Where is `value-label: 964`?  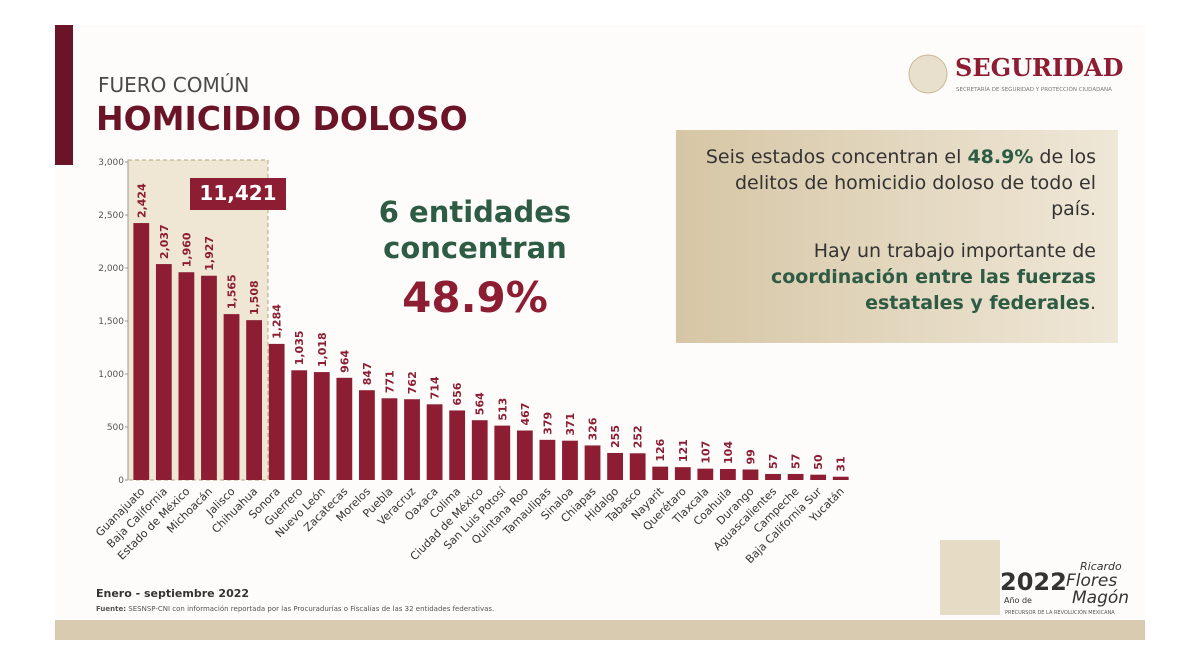
value-label: 964 is located at coordinates (344, 361).